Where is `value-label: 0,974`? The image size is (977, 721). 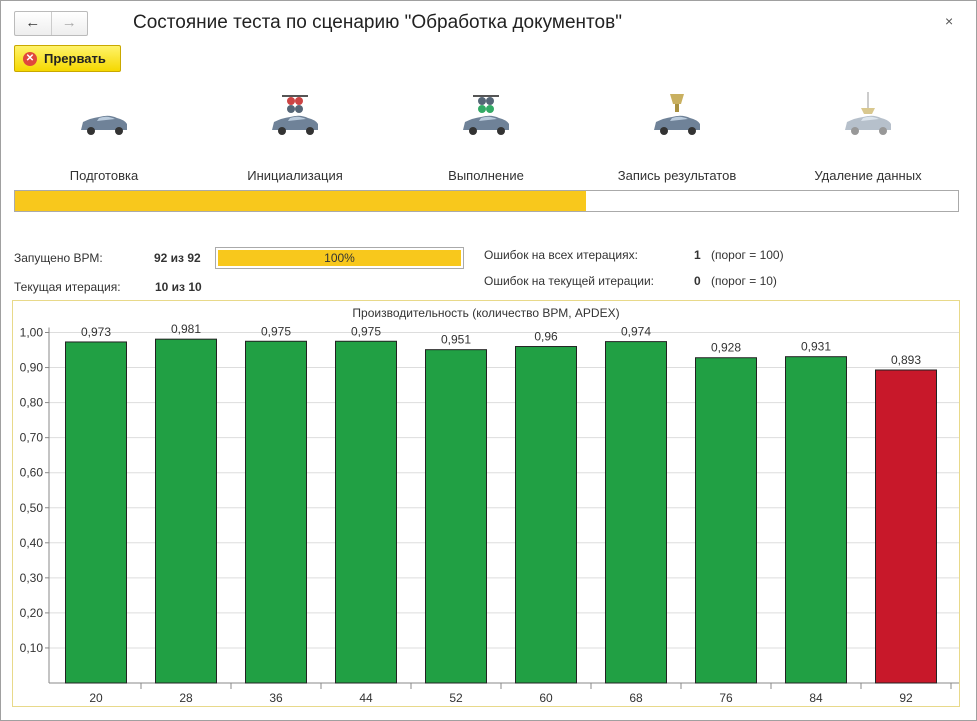
value-label: 0,974 is located at coordinates (636, 332).